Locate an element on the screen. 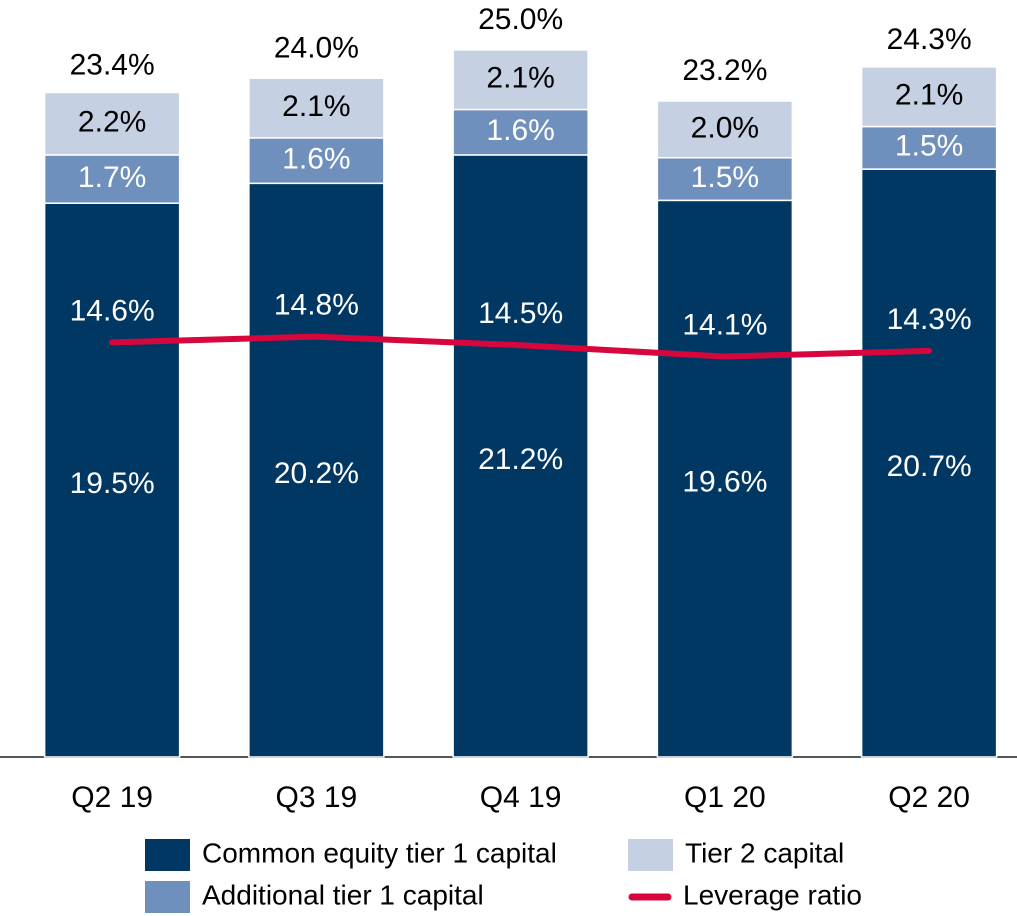  x-tick-label: Q1 20 is located at coordinates (725, 797).